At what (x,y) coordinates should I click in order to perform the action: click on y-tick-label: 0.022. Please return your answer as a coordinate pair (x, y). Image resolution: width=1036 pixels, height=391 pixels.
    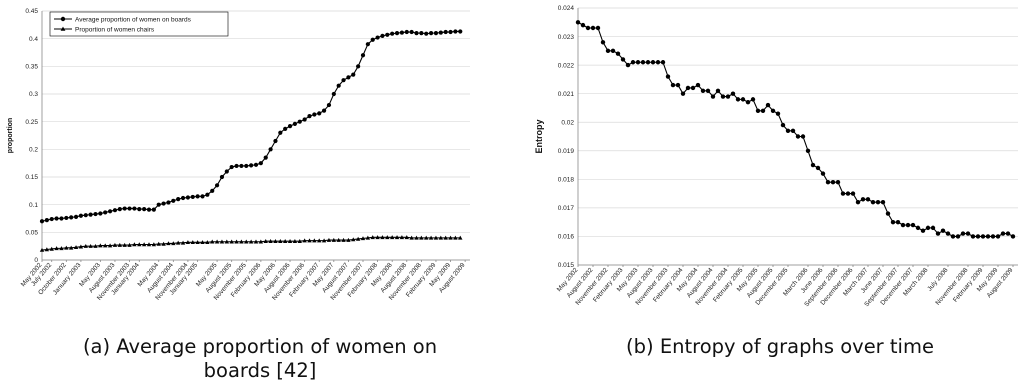
    Looking at the image, I should click on (566, 65).